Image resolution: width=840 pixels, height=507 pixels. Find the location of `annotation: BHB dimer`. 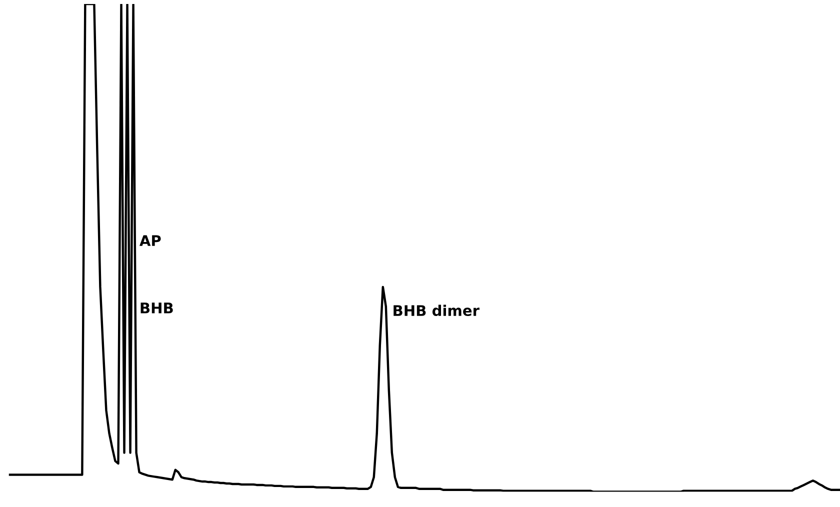

annotation: BHB dimer is located at coordinates (437, 310).